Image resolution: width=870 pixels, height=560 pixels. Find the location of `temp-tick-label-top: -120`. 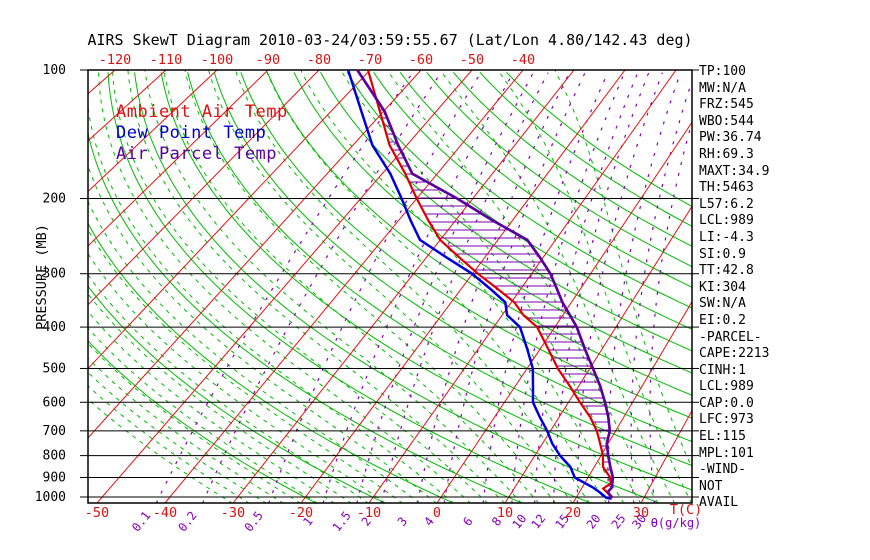

temp-tick-label-top: -120 is located at coordinates (115, 60).